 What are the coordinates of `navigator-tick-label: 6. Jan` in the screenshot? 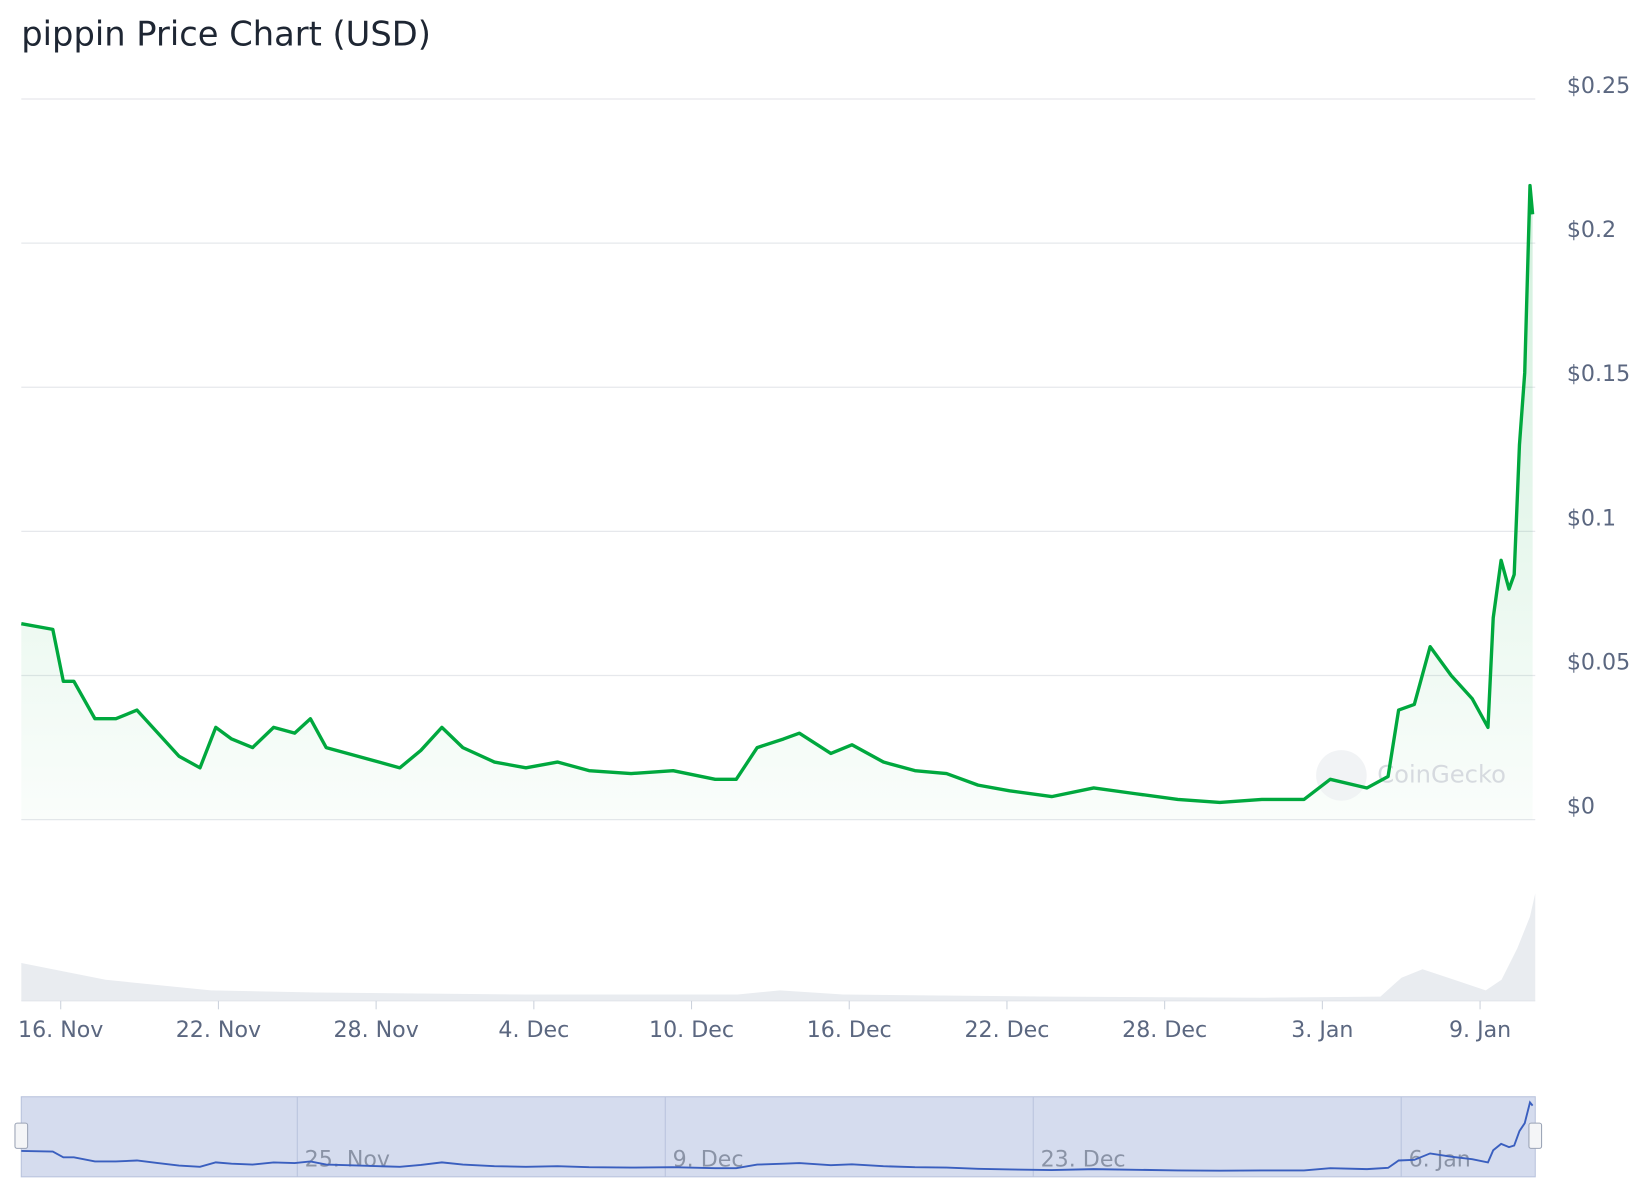 It's located at (1440, 1159).